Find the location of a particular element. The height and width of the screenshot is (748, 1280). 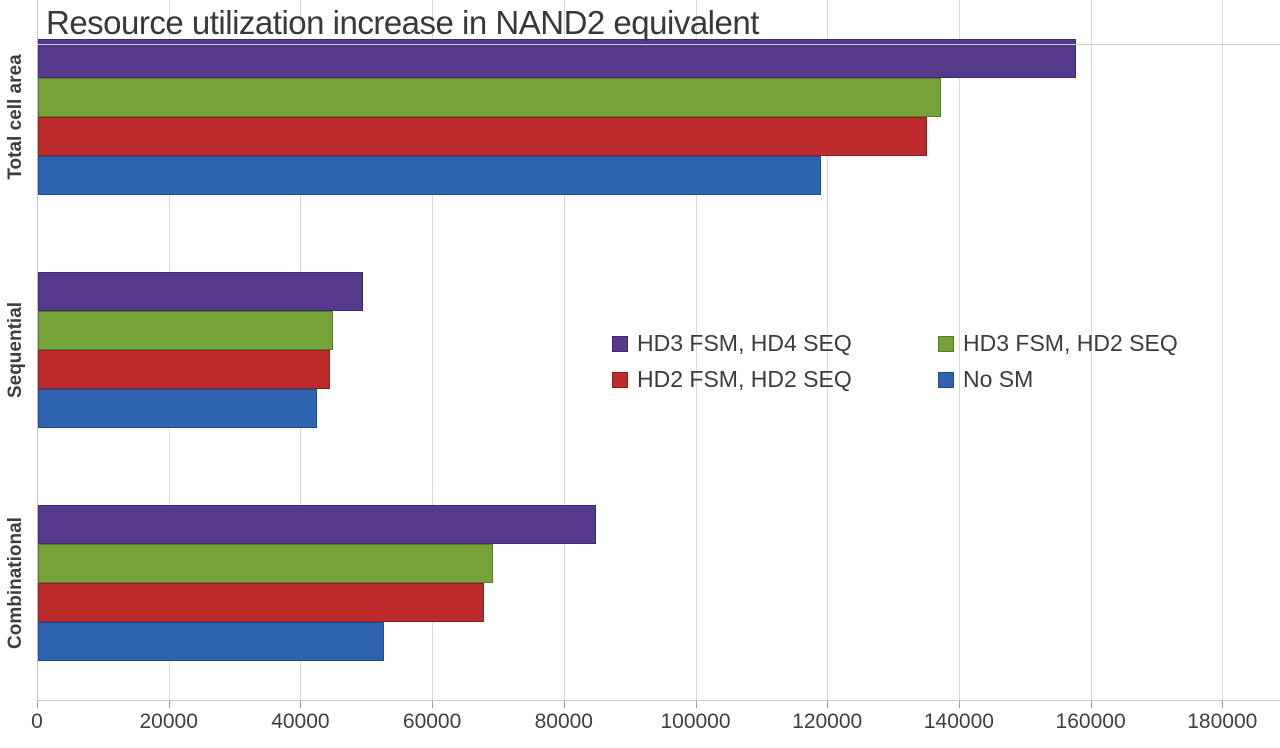

y-axis-category-label: Total cell area is located at coordinates (15, 116).